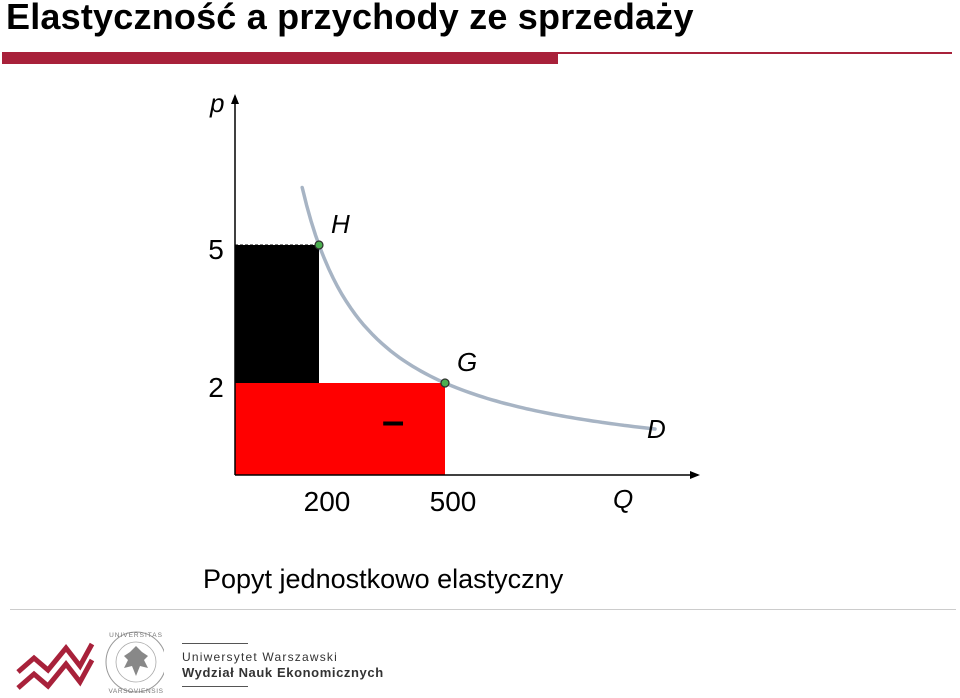 The height and width of the screenshot is (698, 960). What do you see at coordinates (260, 657) in the screenshot?
I see `university-name: Uniwersytet Warszawski` at bounding box center [260, 657].